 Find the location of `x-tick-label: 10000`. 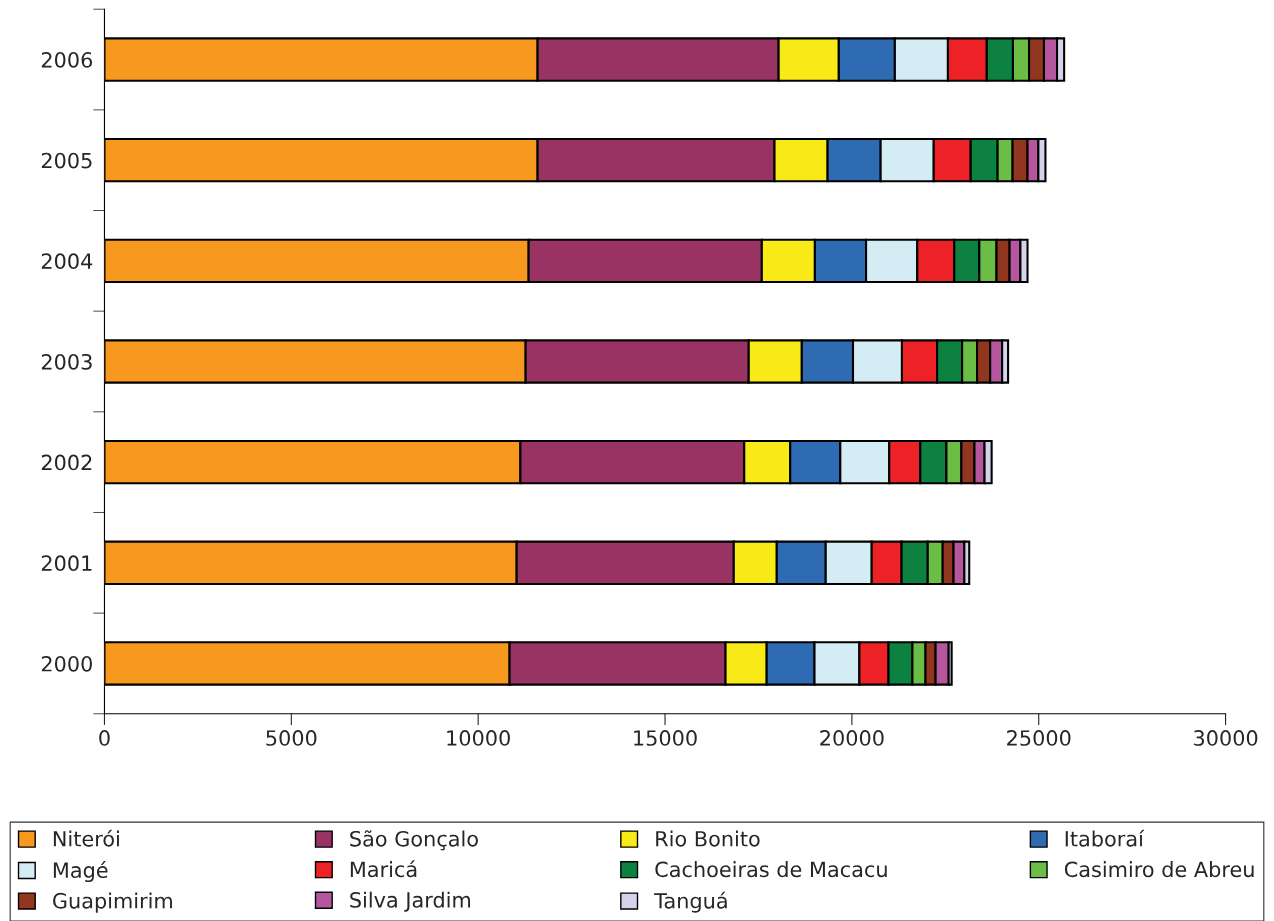

x-tick-label: 10000 is located at coordinates (478, 738).